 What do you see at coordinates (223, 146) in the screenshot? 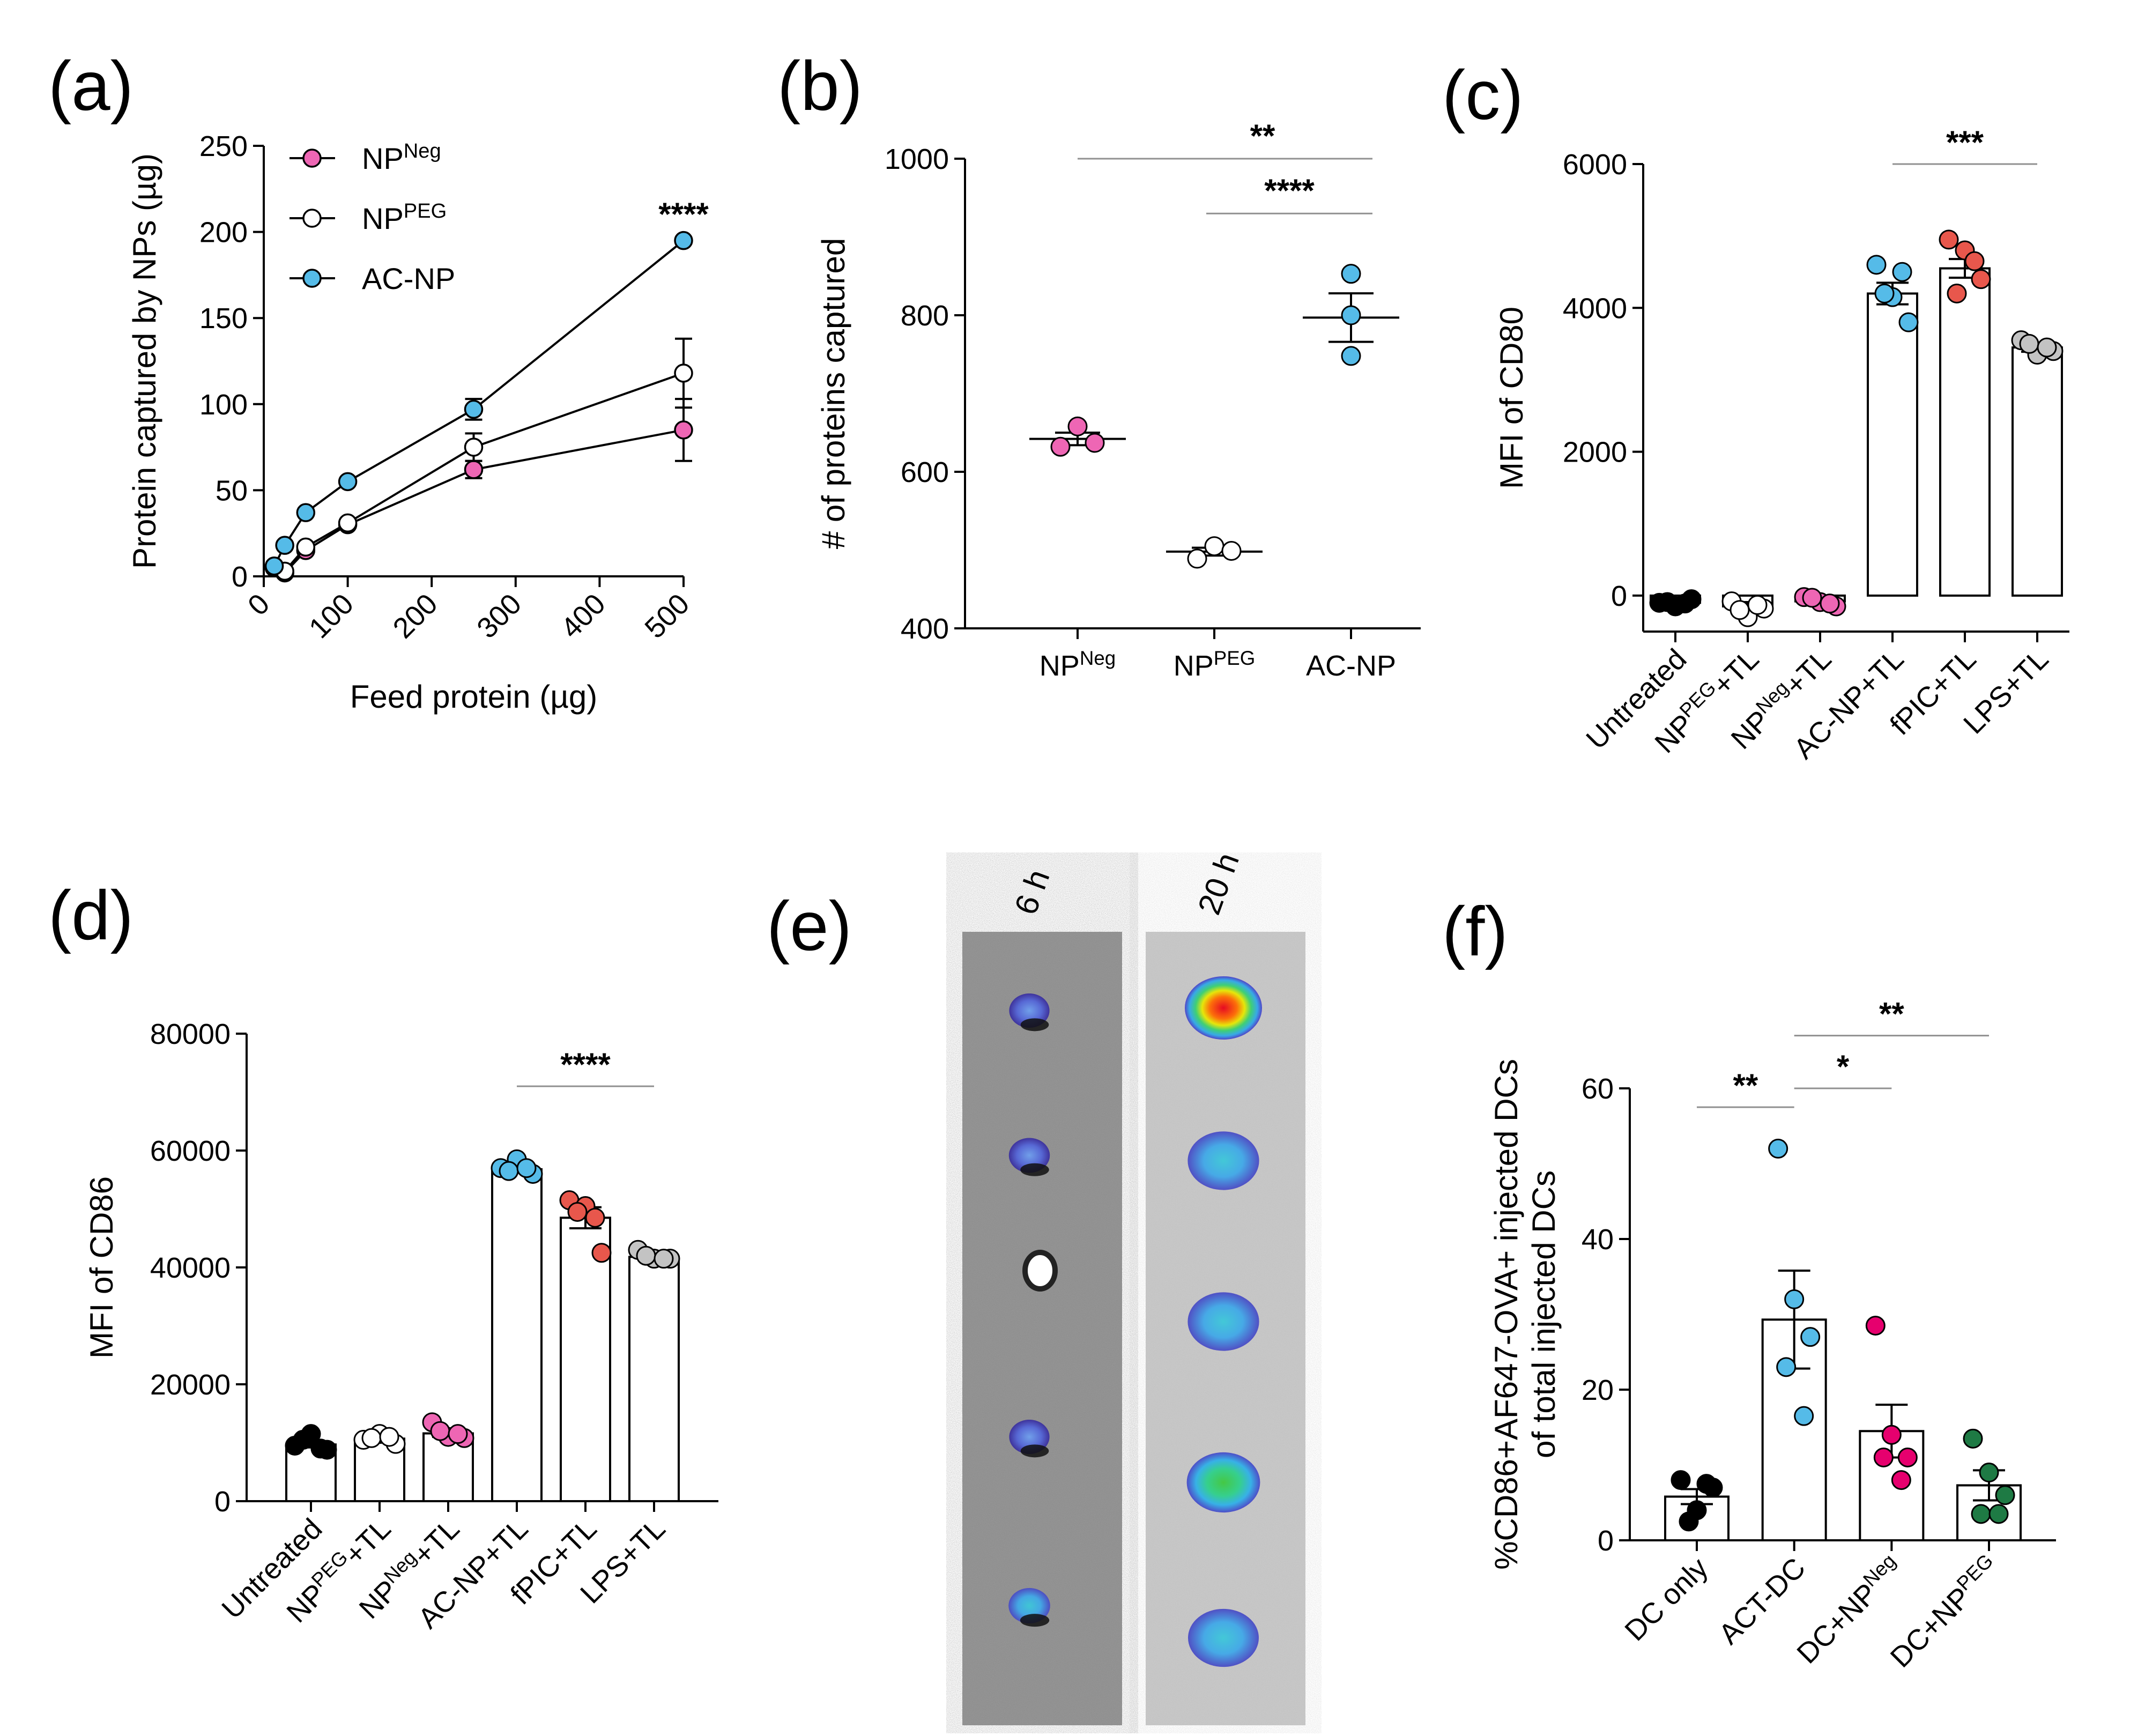
I see `y-tick-label: 250` at bounding box center [223, 146].